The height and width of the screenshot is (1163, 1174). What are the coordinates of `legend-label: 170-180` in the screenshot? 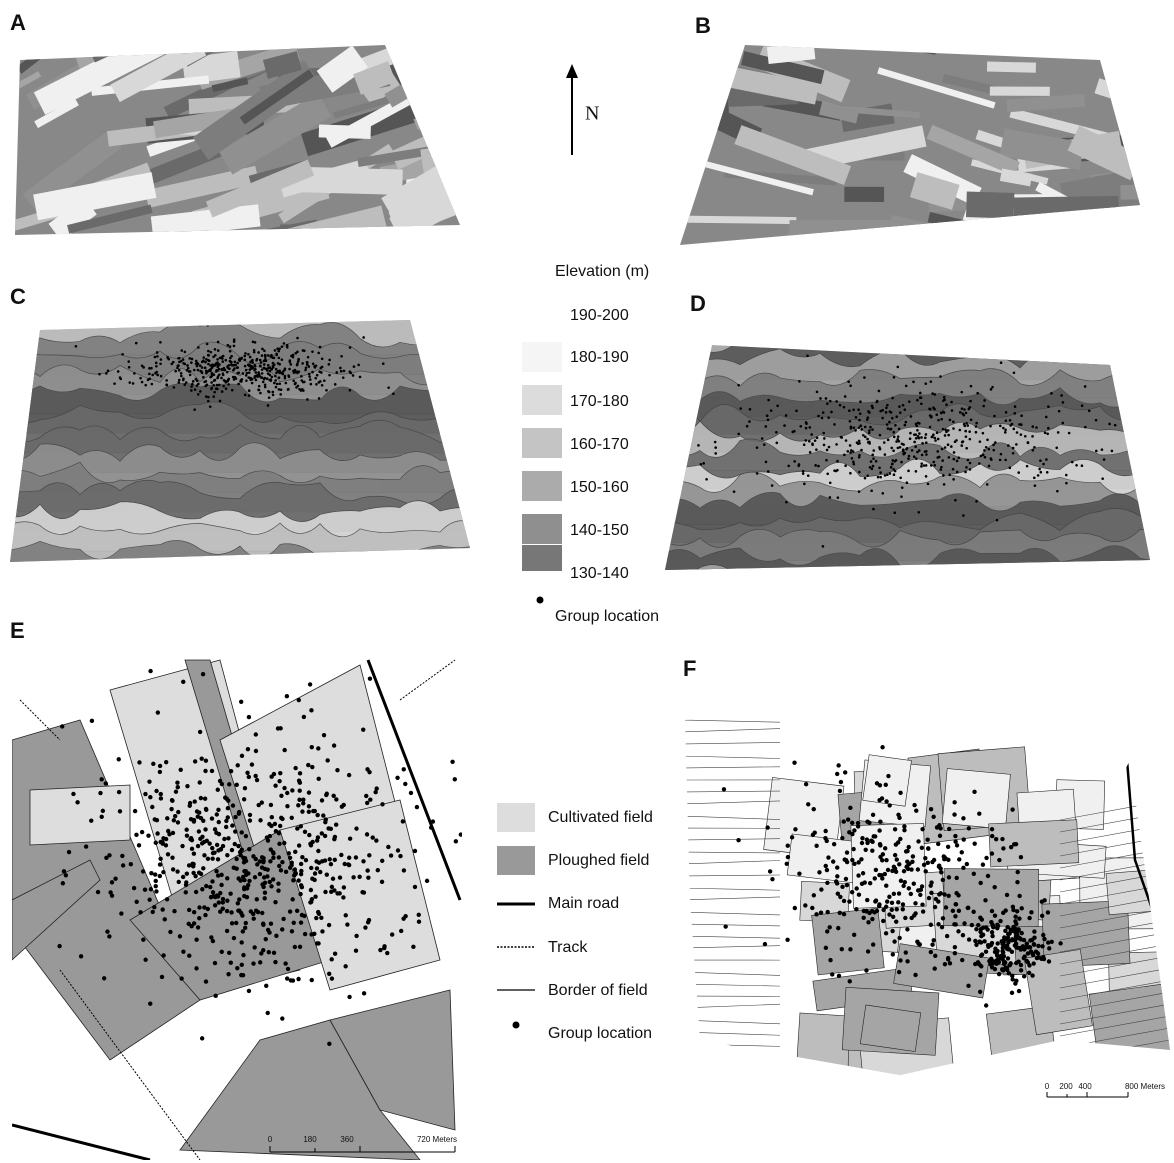 It's located at (599, 401).